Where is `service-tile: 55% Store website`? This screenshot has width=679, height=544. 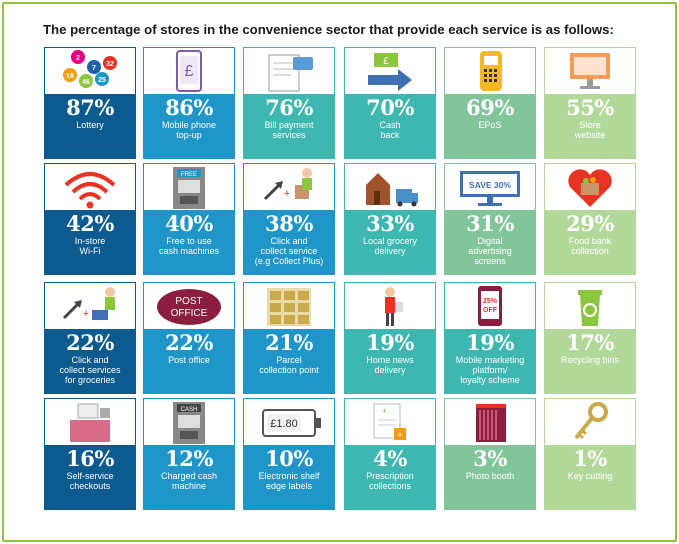
service-tile: 55% Store website is located at coordinates (590, 103).